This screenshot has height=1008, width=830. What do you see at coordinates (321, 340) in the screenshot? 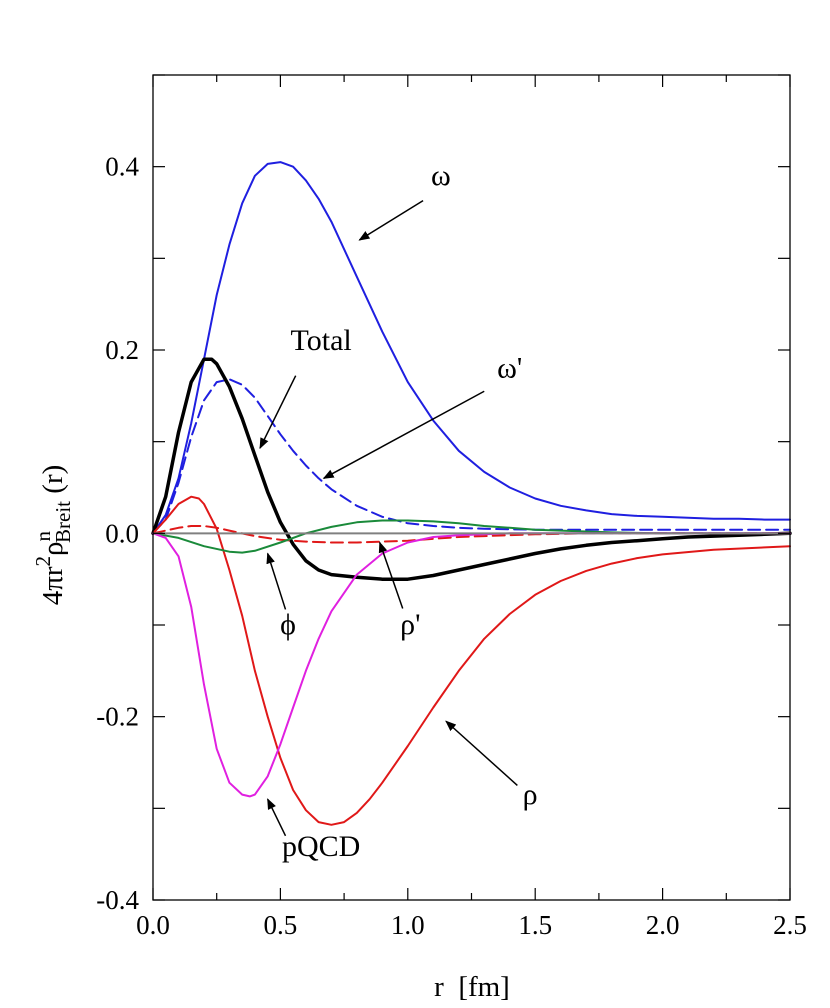
I see `annotation-label-total: Total` at bounding box center [321, 340].